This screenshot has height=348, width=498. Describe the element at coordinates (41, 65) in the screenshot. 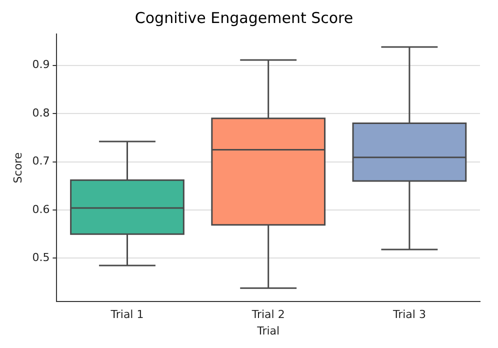

I see `y-tick-label: 0.9` at that location.